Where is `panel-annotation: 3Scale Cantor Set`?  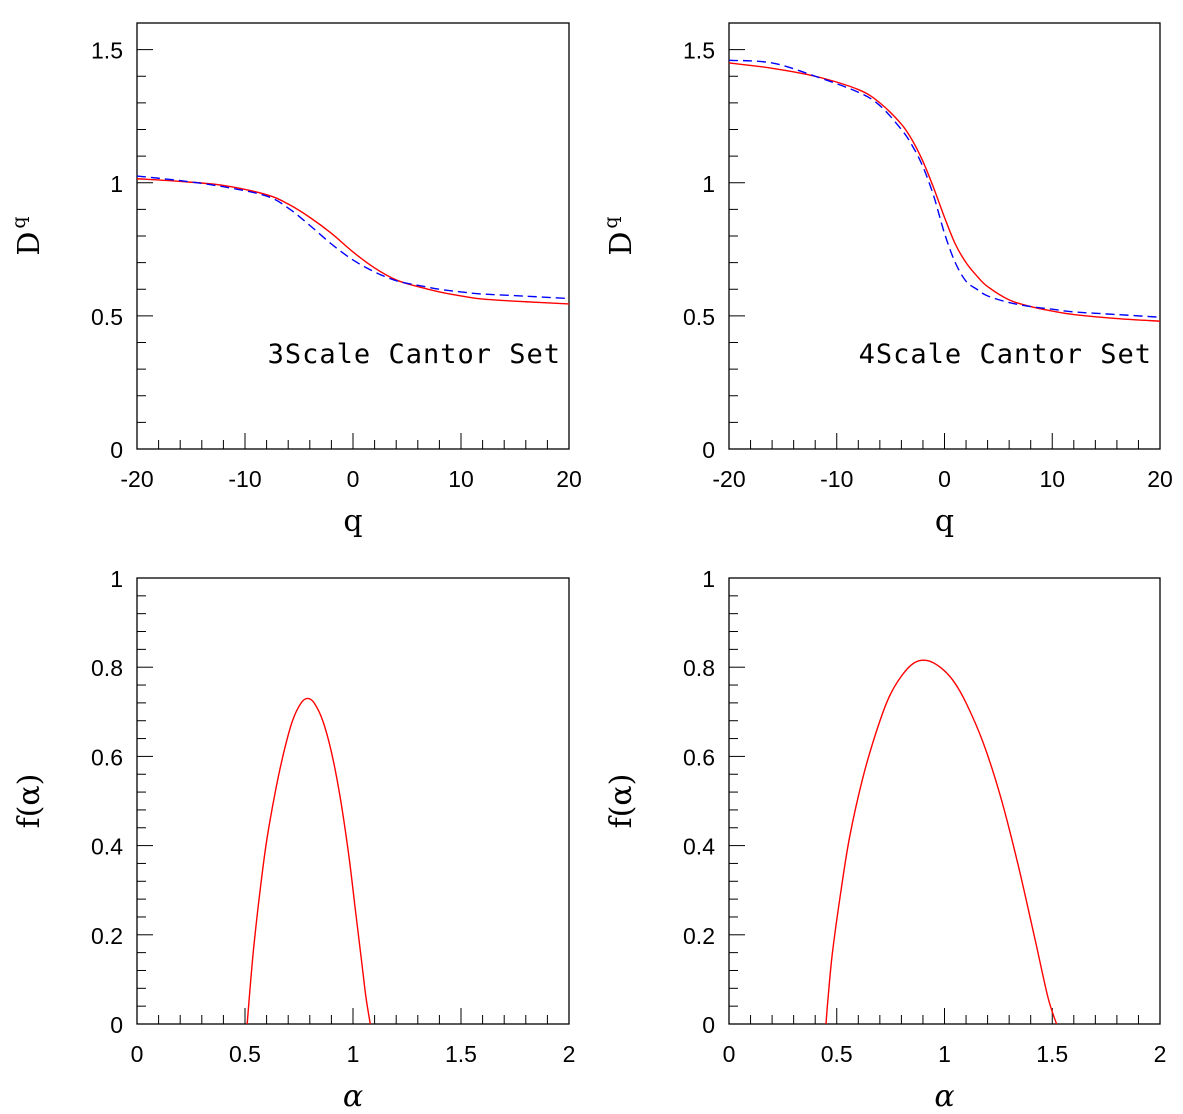 panel-annotation: 3Scale Cantor Set is located at coordinates (414, 354).